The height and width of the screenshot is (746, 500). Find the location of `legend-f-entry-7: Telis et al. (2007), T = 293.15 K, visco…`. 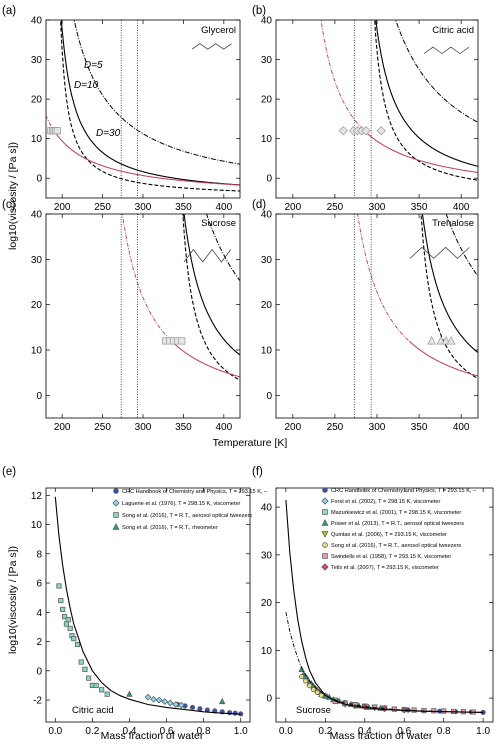

legend-f-entry-7: Telis et al. (2007), T = 293.15 K, visco… is located at coordinates (385, 568).